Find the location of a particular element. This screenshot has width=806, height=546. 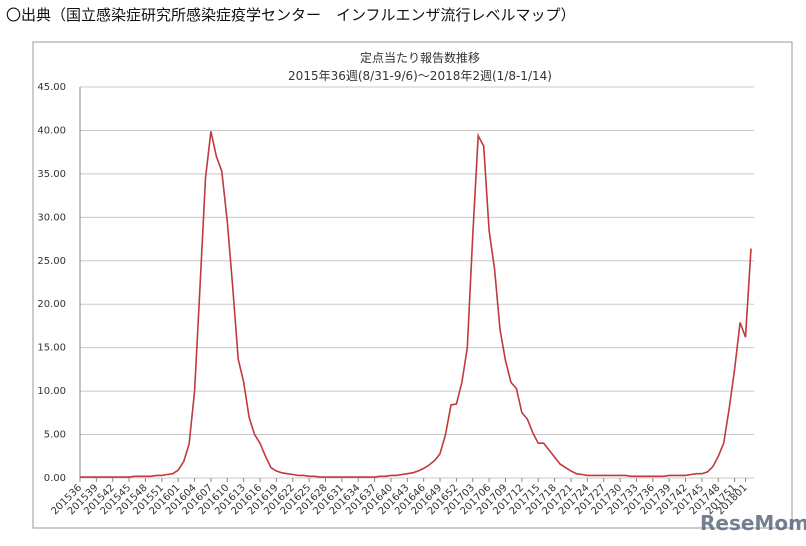

y-tick-label: 35.00 is located at coordinates (51, 174).